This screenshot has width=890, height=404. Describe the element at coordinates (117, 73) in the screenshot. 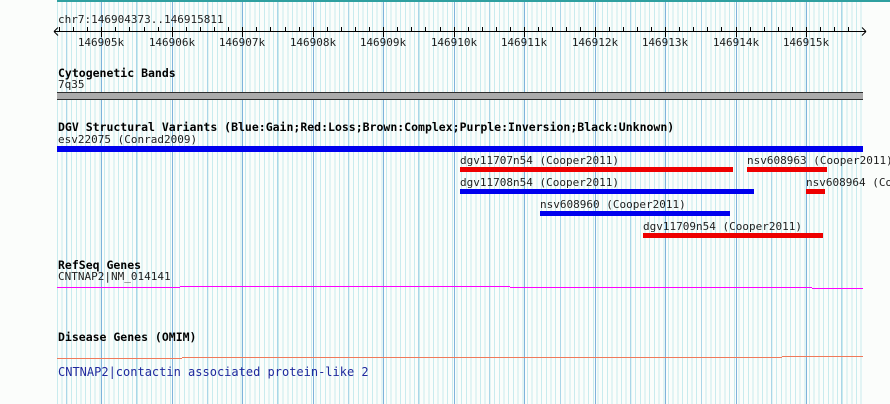

I see `cytobands-track-title: Cytogenetic Bands` at that location.